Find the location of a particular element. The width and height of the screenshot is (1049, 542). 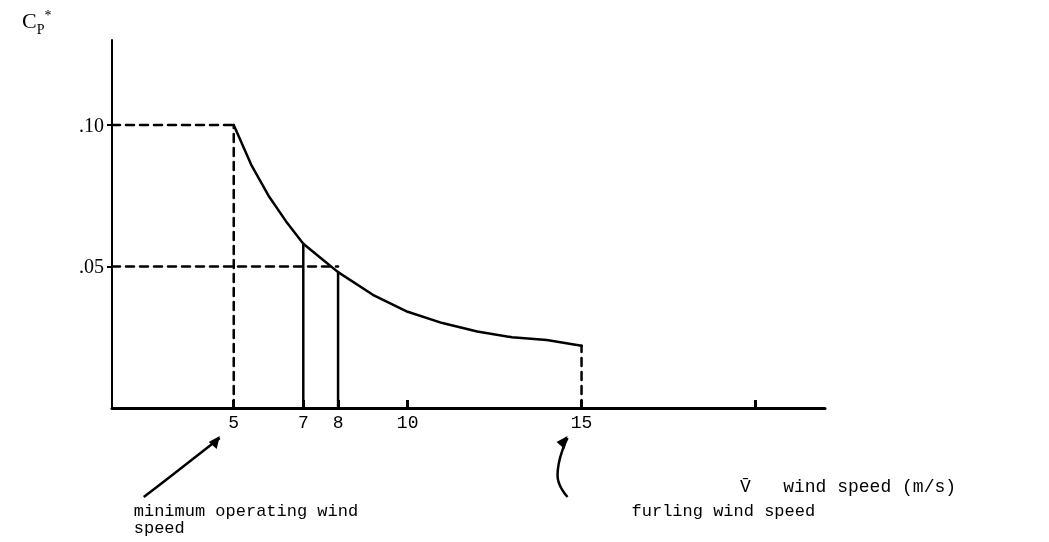

y-tick-label: .05 is located at coordinates (91, 266).